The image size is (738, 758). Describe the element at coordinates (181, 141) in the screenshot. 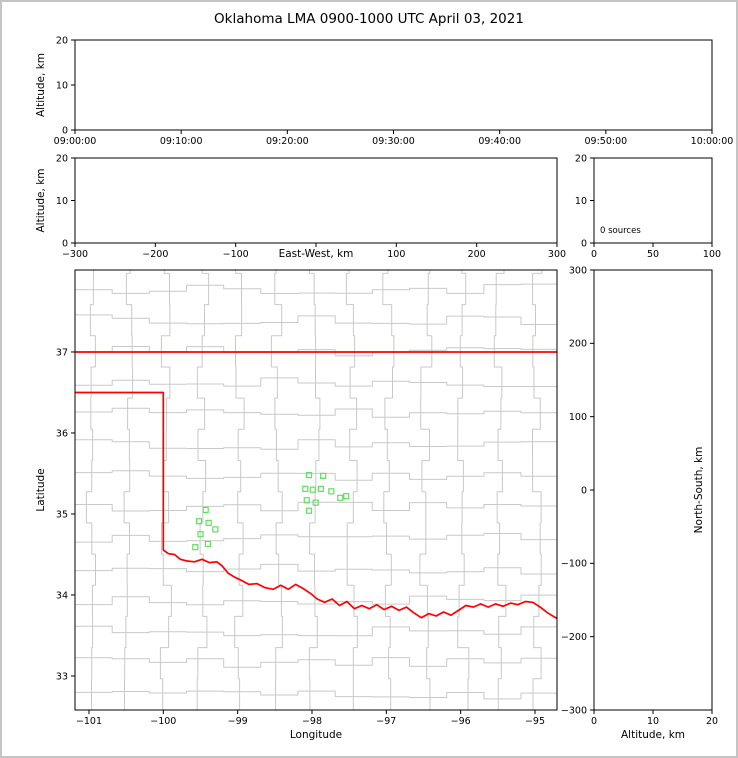

I see `x-tick-label: 09:10:00` at that location.